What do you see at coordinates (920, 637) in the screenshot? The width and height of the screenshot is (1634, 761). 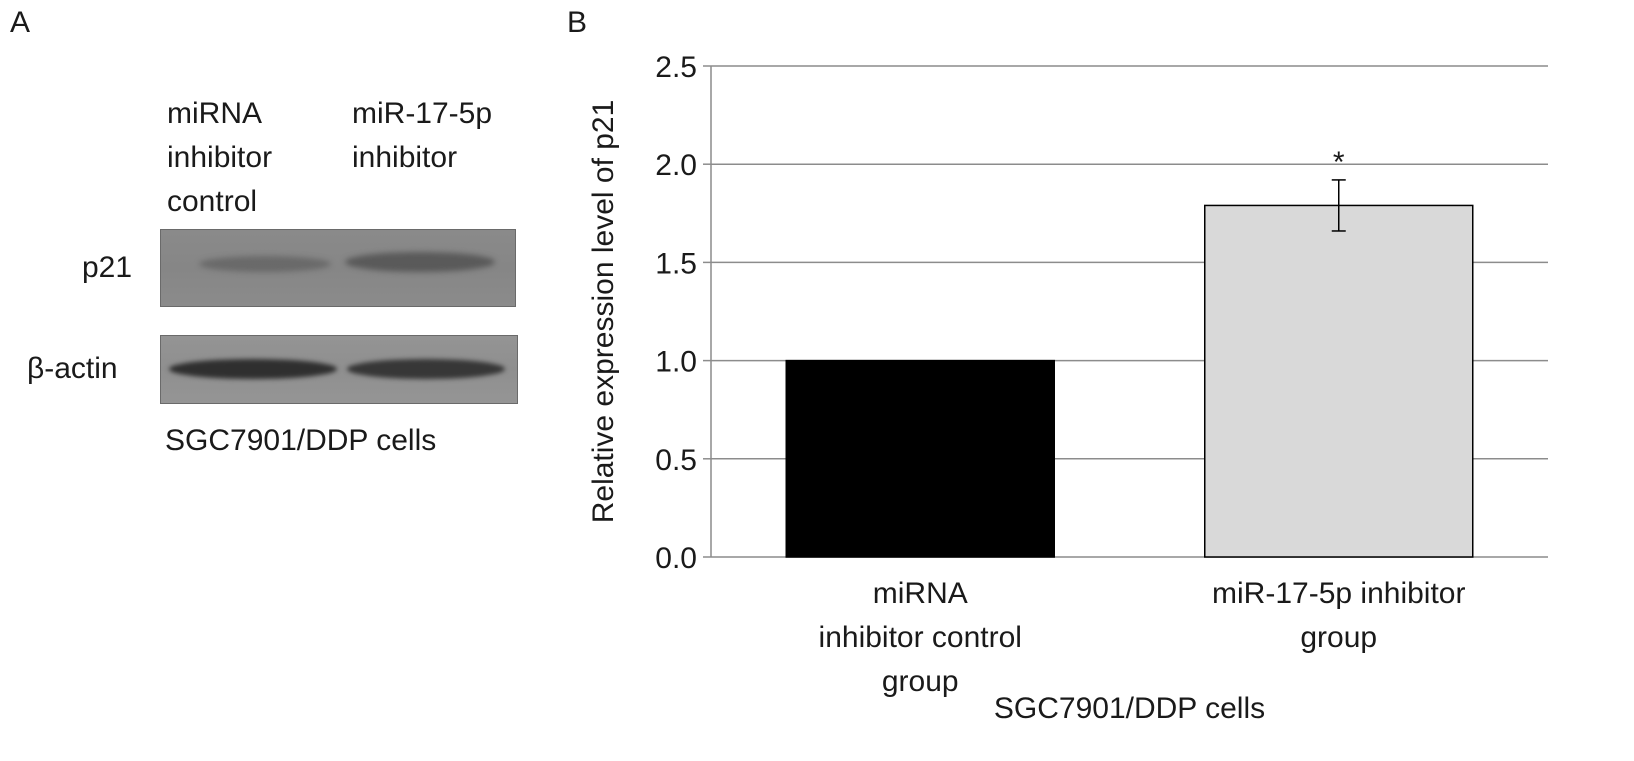 I see `x-category-label: inhibitor control` at bounding box center [920, 637].